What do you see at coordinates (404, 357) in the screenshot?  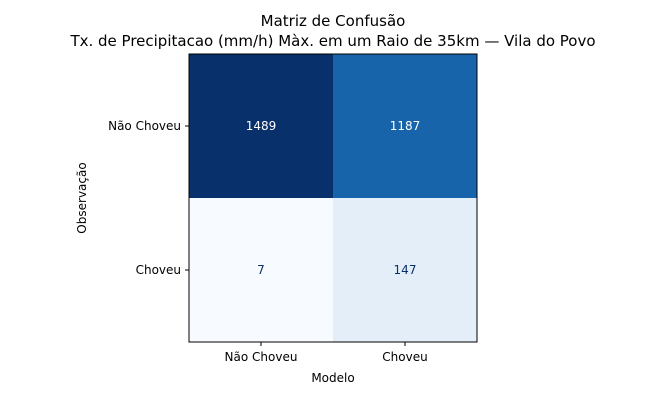 I see `x-tick-label-1: Choveu` at bounding box center [404, 357].